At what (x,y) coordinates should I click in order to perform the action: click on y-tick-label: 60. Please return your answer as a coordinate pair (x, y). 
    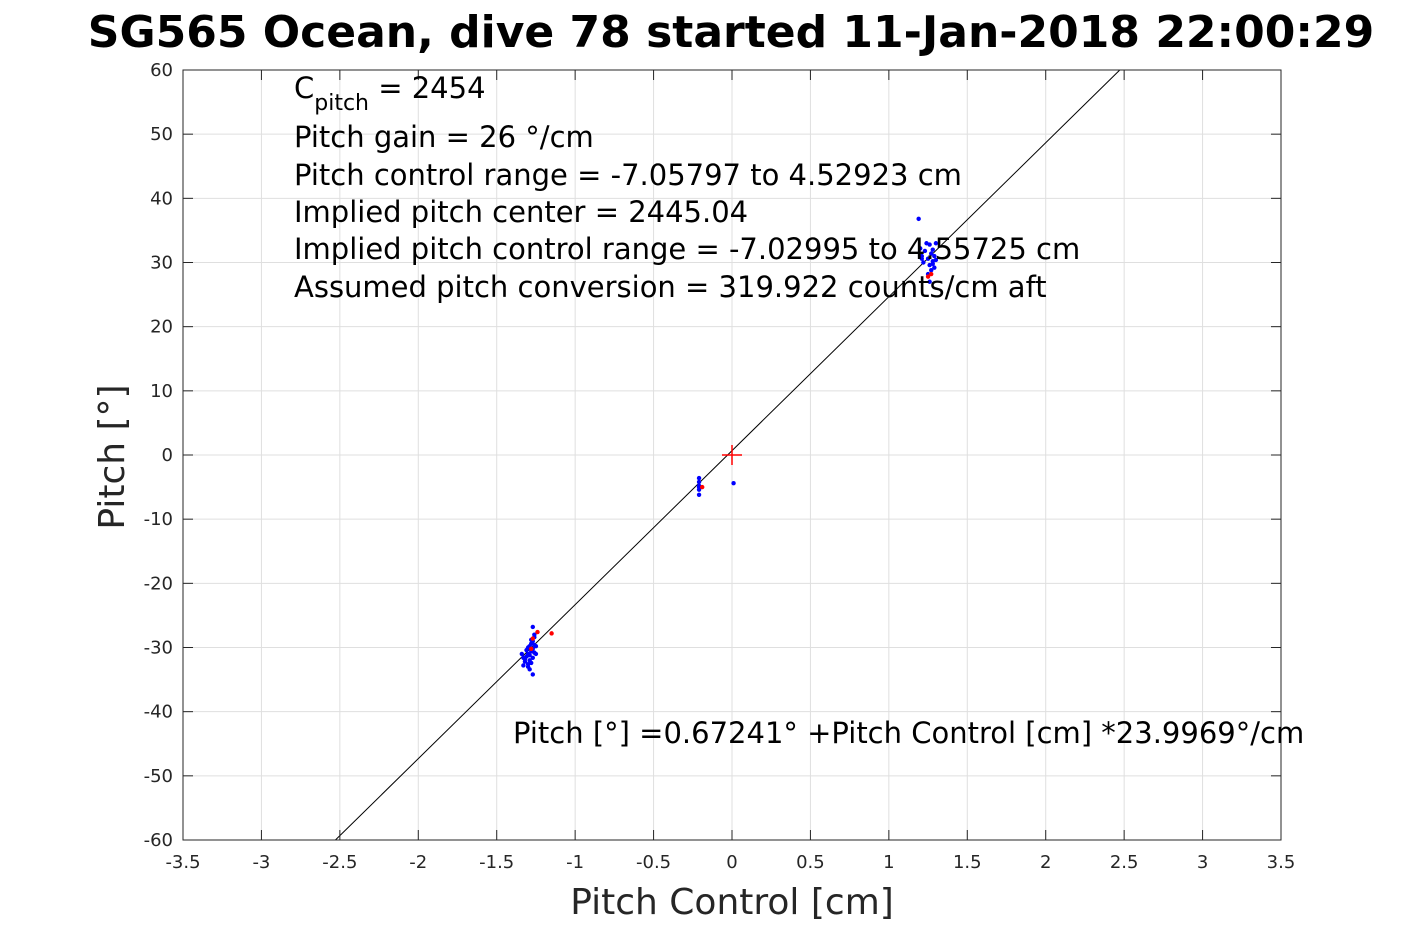
    Looking at the image, I should click on (161, 70).